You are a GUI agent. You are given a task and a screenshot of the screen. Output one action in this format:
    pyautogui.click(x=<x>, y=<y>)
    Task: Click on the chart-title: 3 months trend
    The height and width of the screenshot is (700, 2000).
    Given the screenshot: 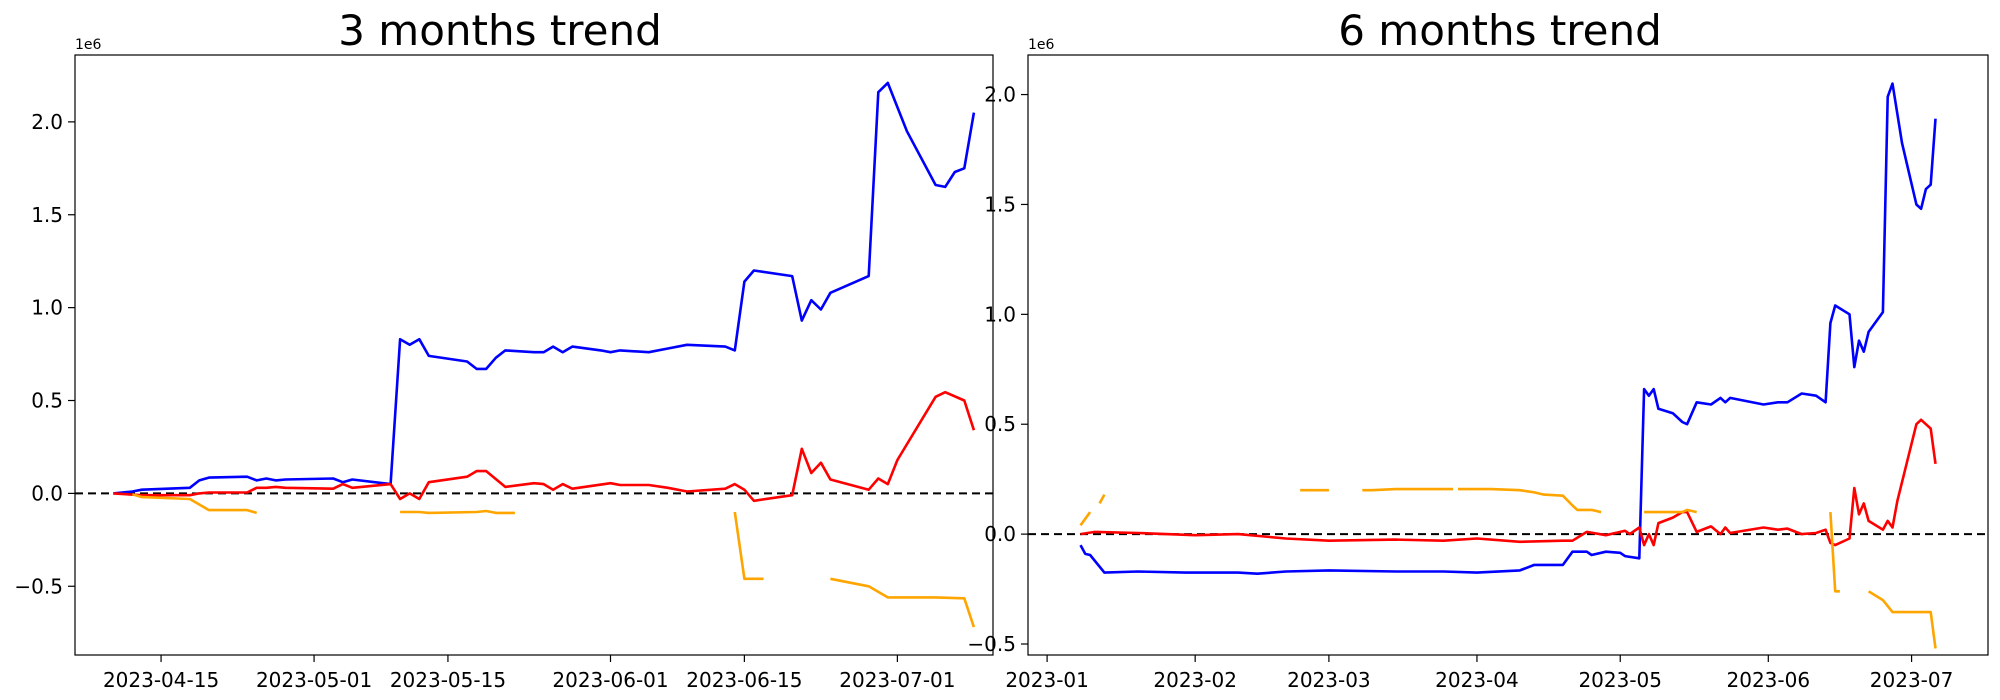 What is the action you would take?
    pyautogui.click(x=500, y=30)
    